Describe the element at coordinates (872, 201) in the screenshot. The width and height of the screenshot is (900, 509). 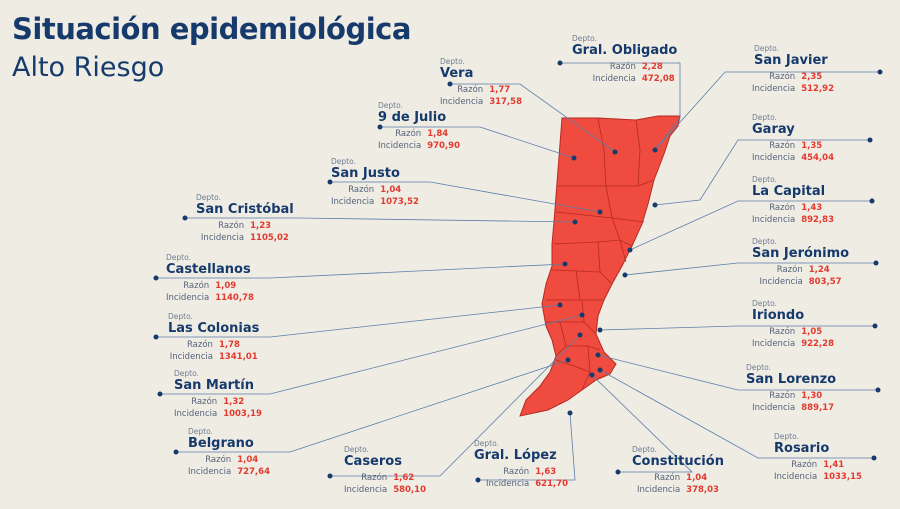
I see `dot-la-capital-label` at that location.